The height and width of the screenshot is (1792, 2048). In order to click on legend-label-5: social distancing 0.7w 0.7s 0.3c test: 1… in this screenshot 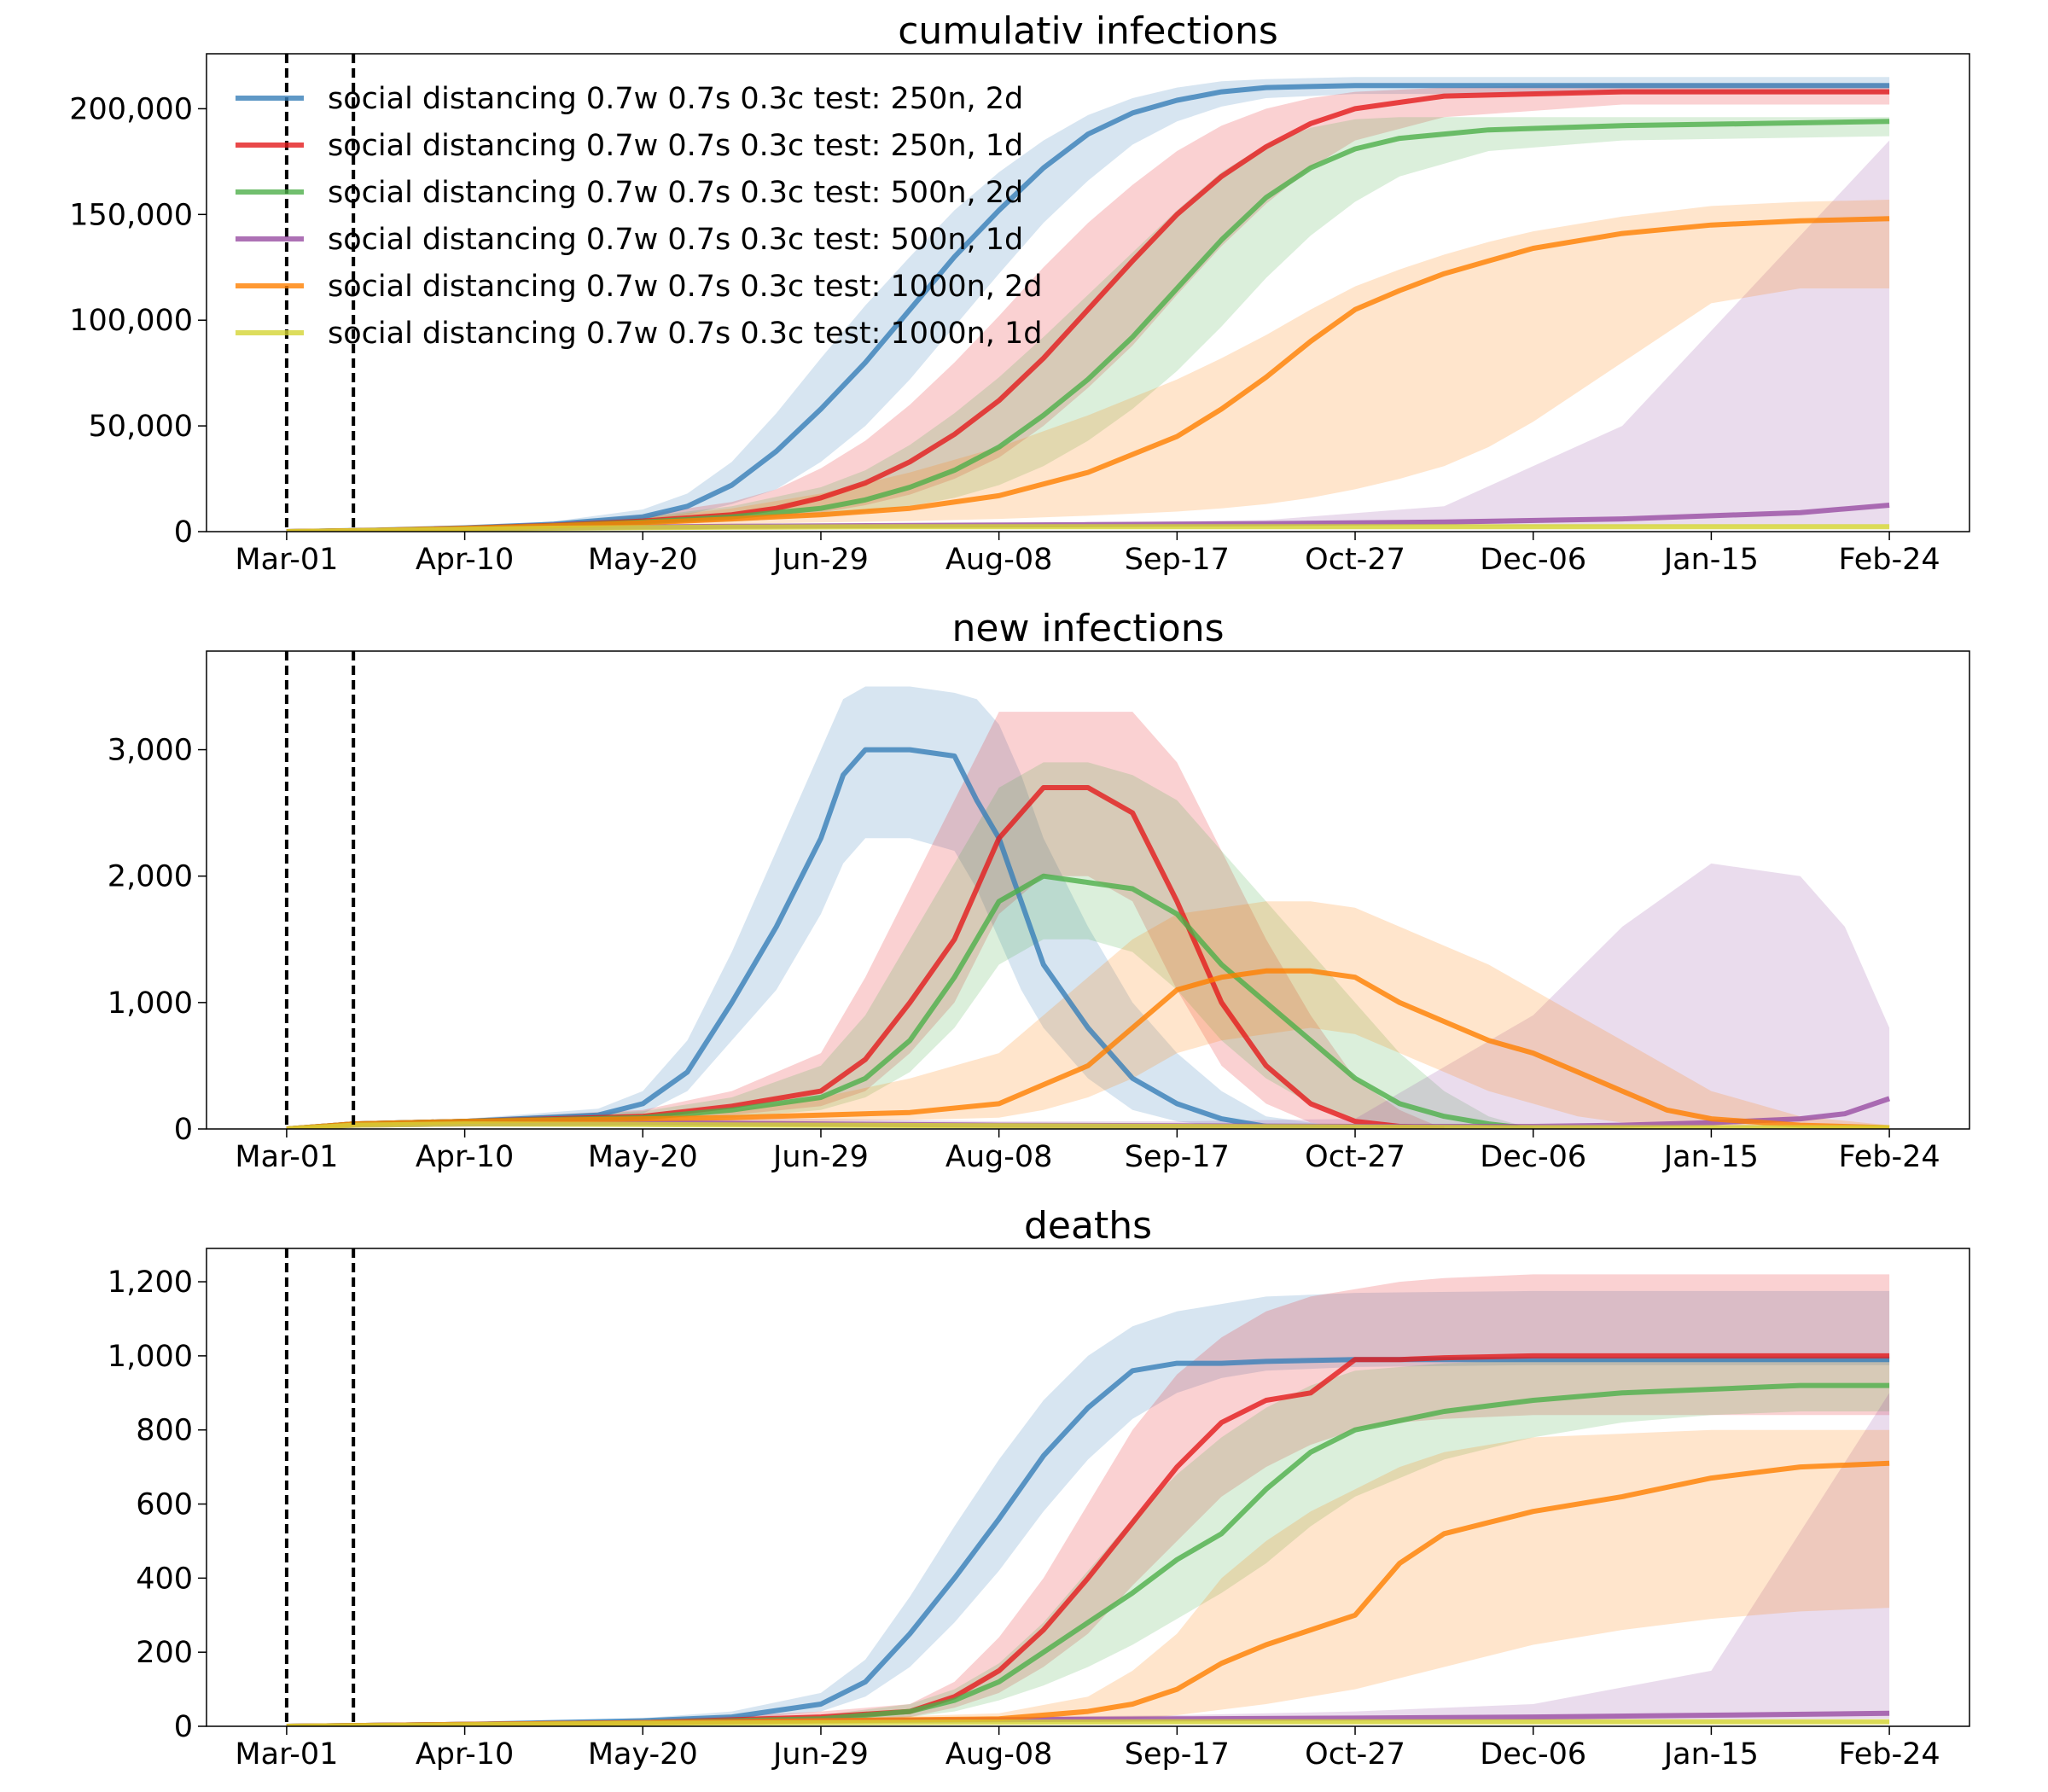, I will do `click(685, 287)`.